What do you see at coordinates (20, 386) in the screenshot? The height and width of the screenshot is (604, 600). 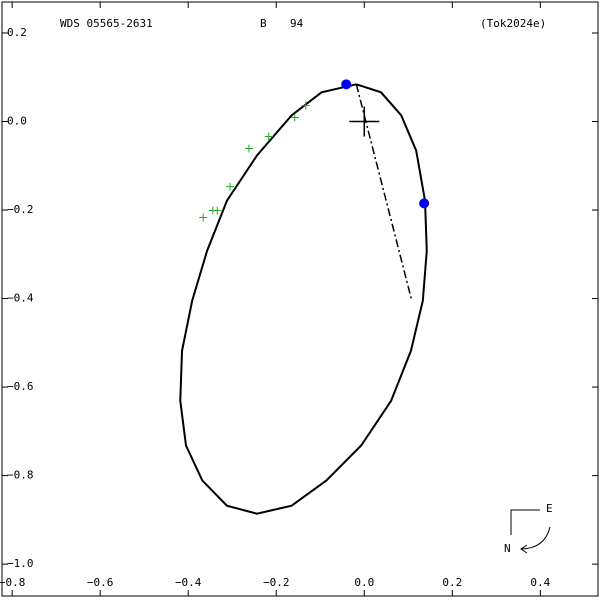 I see `y-tick-label: −0.6` at bounding box center [20, 386].